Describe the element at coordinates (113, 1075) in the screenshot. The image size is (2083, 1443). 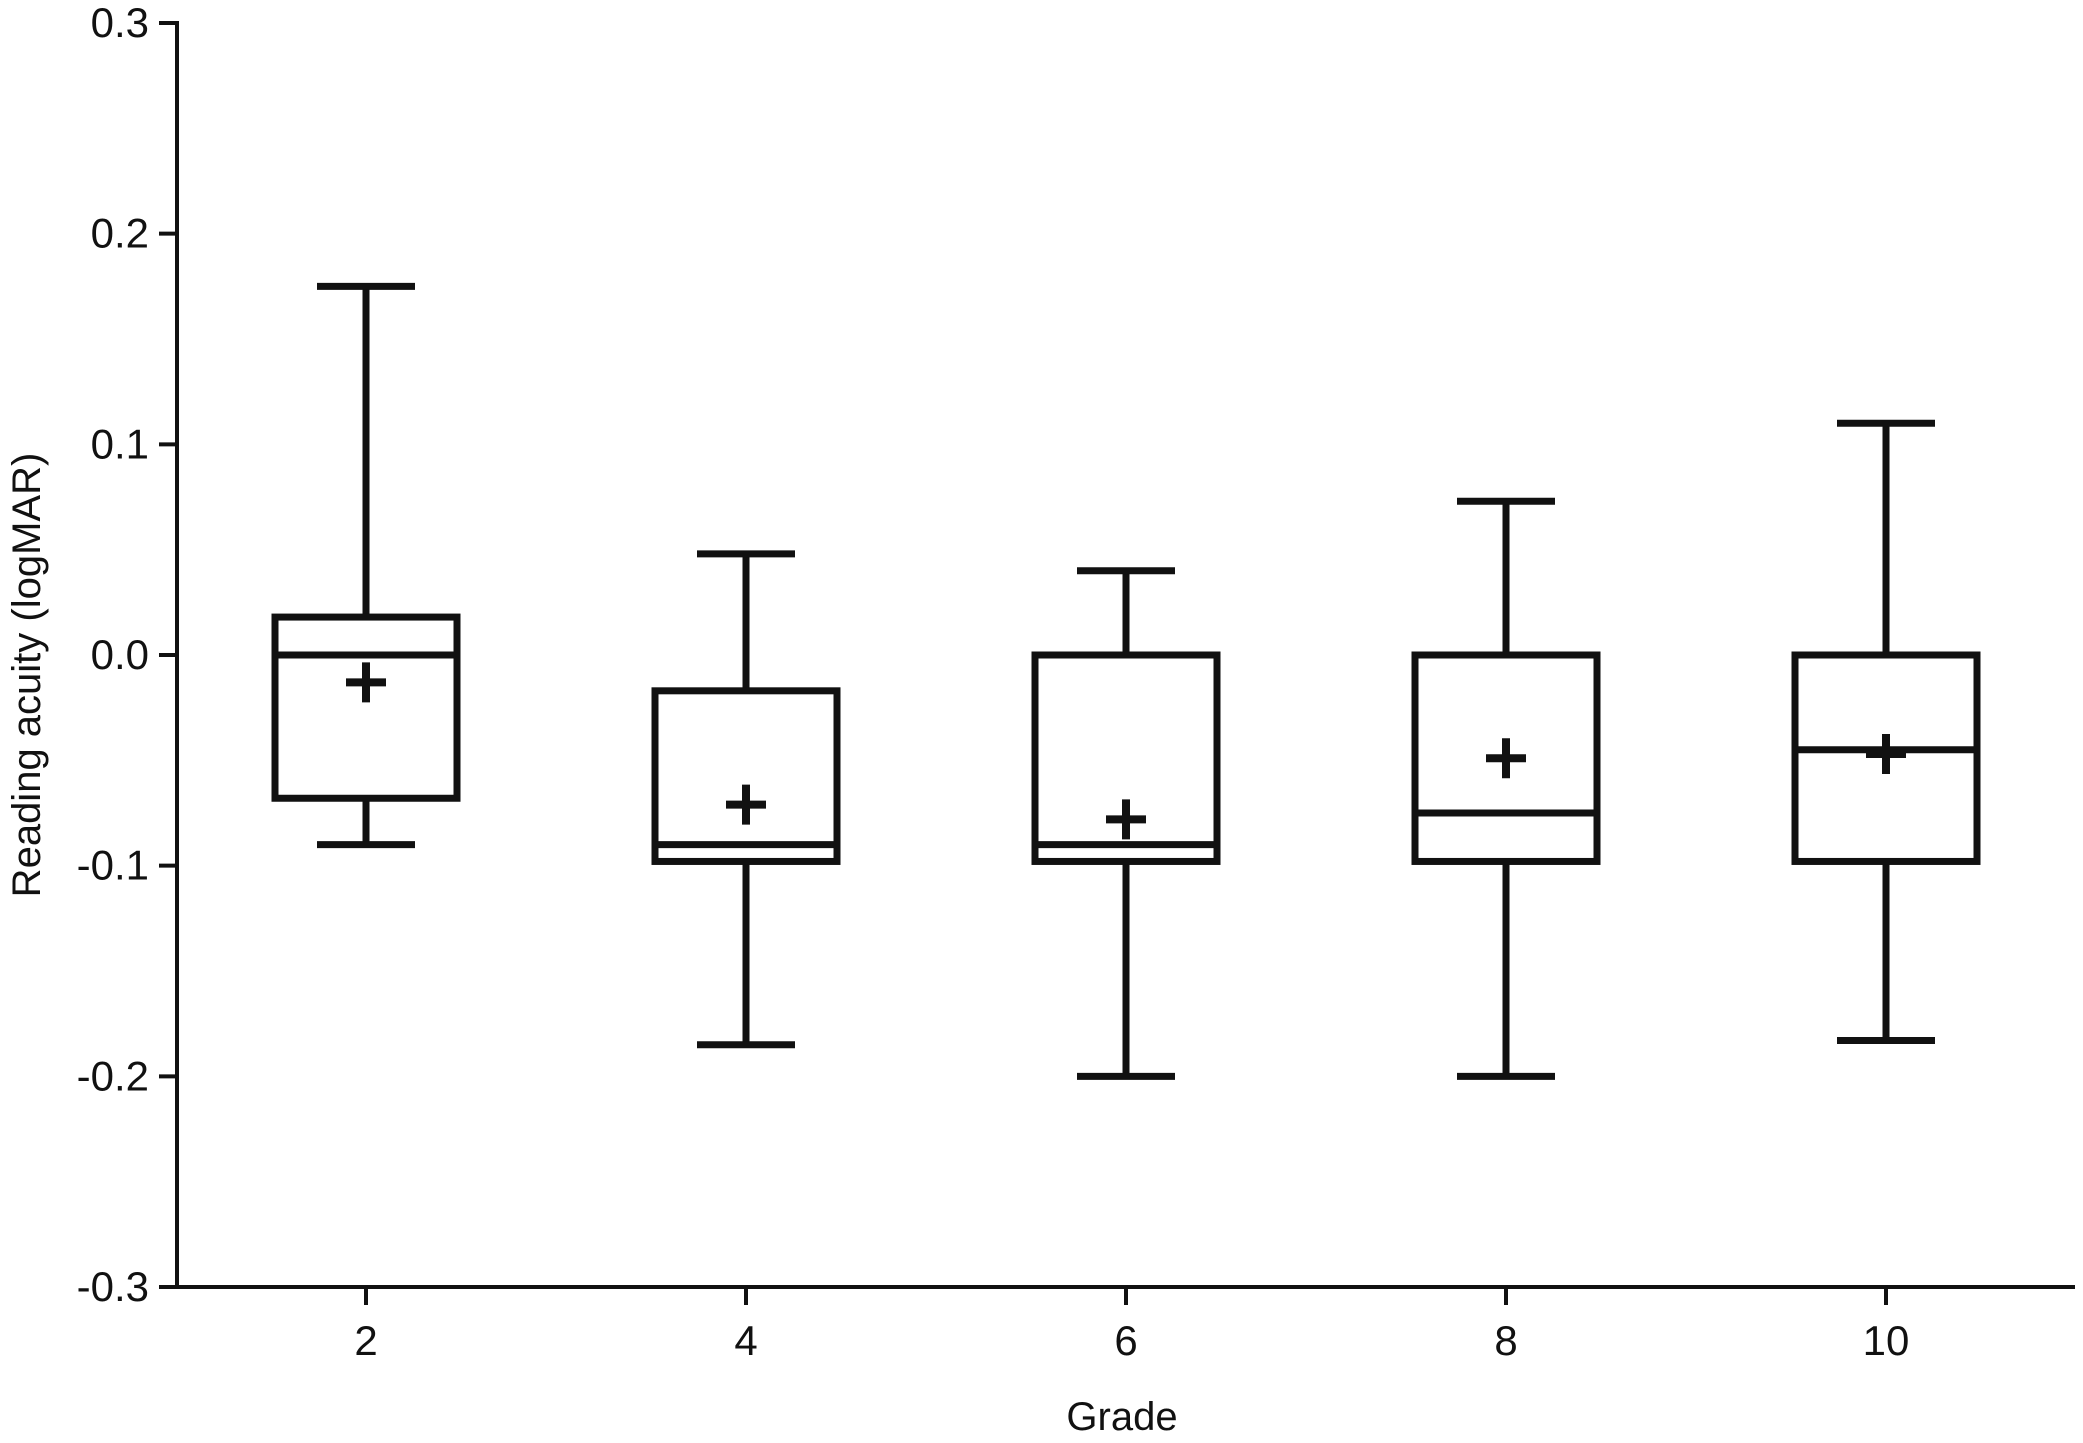
I see `y-tick-label: -0.2` at that location.